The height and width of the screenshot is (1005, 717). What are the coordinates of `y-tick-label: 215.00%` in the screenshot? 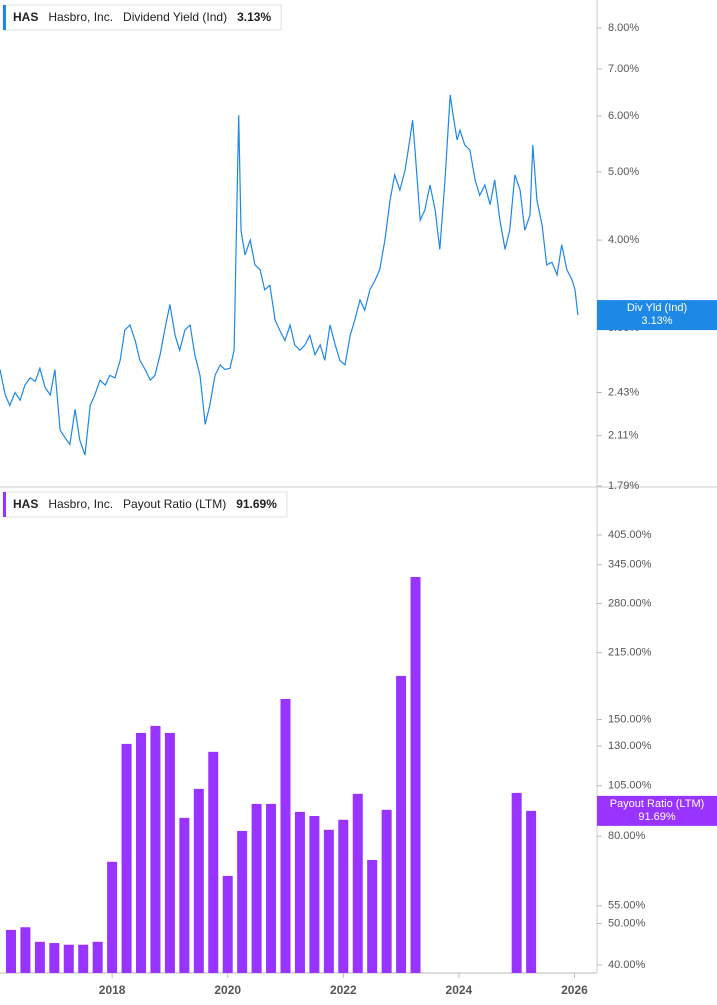 It's located at (630, 653).